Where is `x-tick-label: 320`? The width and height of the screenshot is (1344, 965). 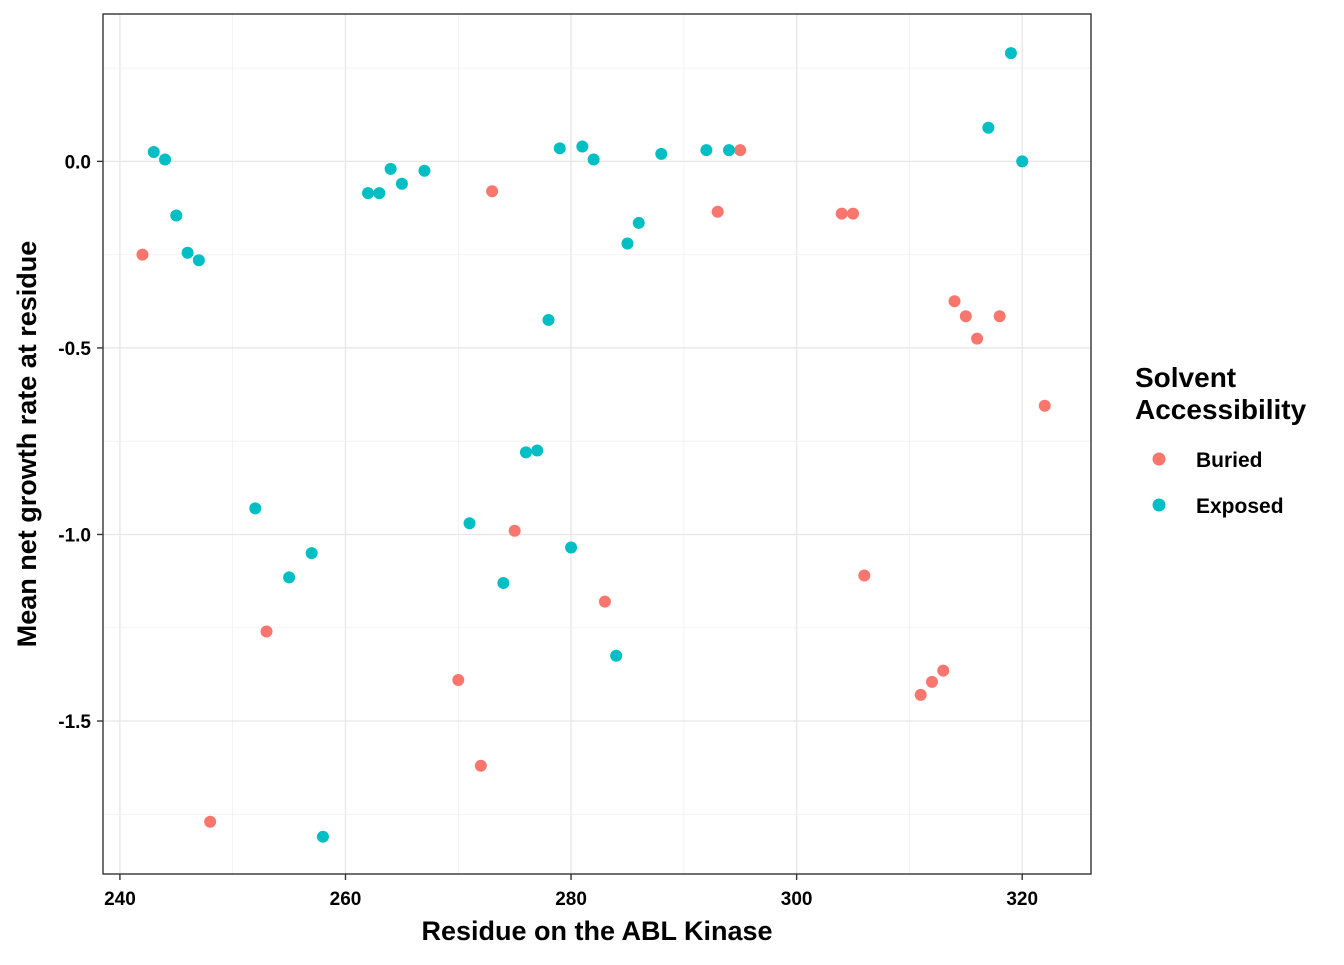
x-tick-label: 320 is located at coordinates (1022, 899).